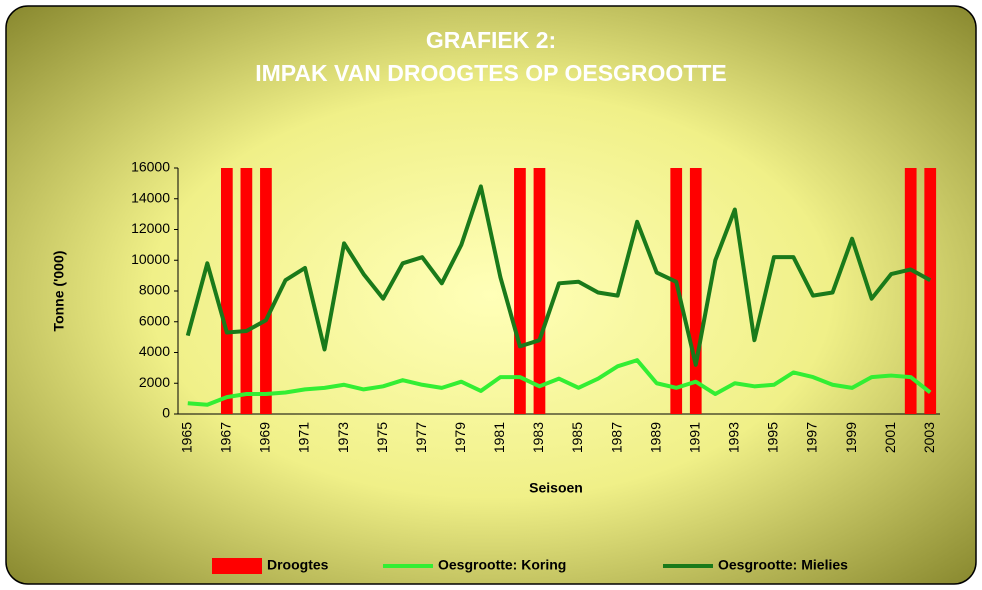 The image size is (982, 590). I want to click on x-tick-label: 1973, so click(343, 437).